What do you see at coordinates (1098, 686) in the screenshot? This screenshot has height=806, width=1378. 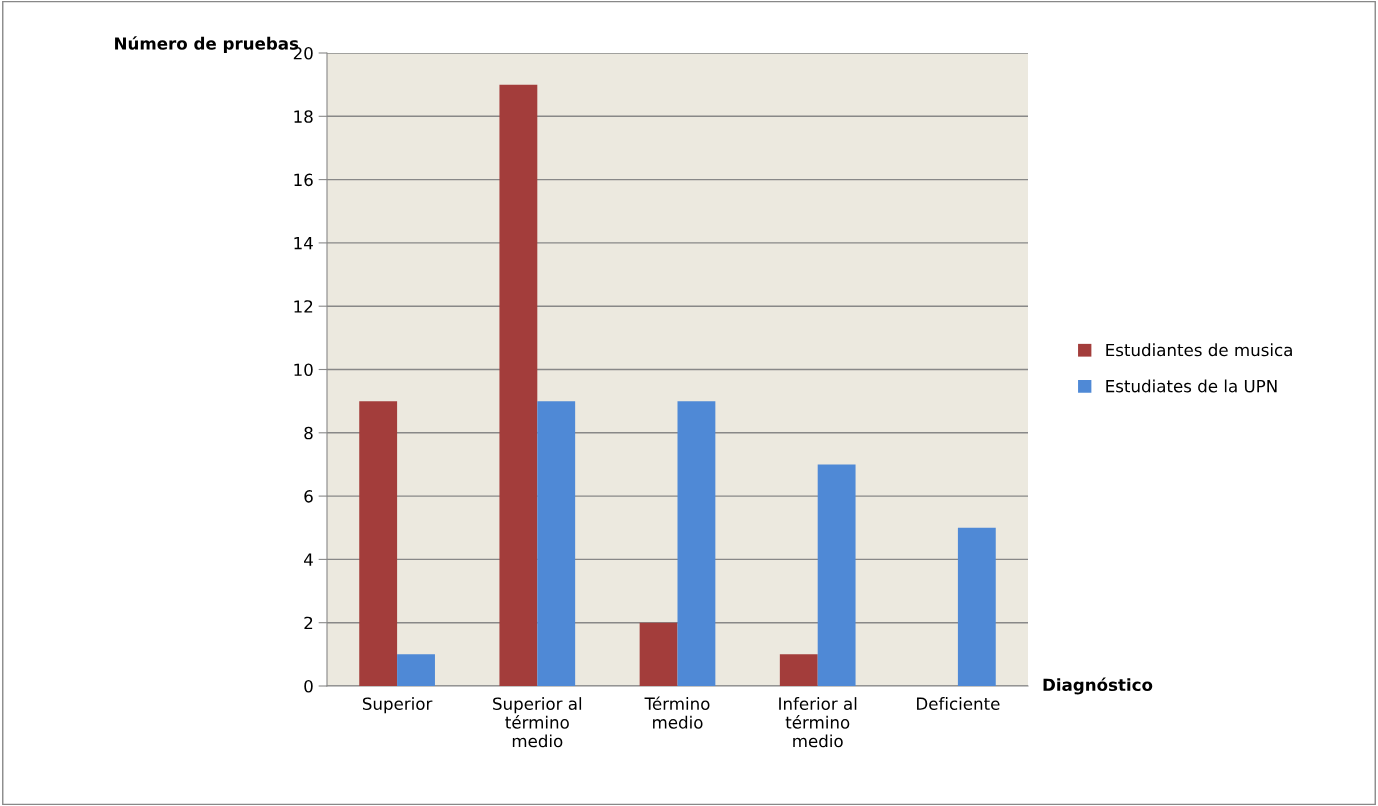 I see `x-axis-title: Diagnóstico` at bounding box center [1098, 686].